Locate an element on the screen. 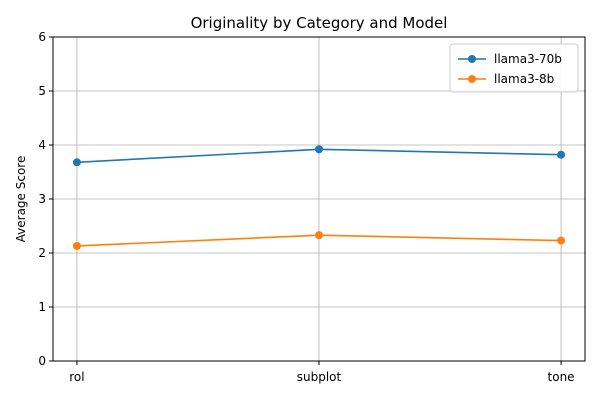 The width and height of the screenshot is (600, 400). y-axis-ticks: 0 1 2 3 4 5 6 is located at coordinates (45, 199).